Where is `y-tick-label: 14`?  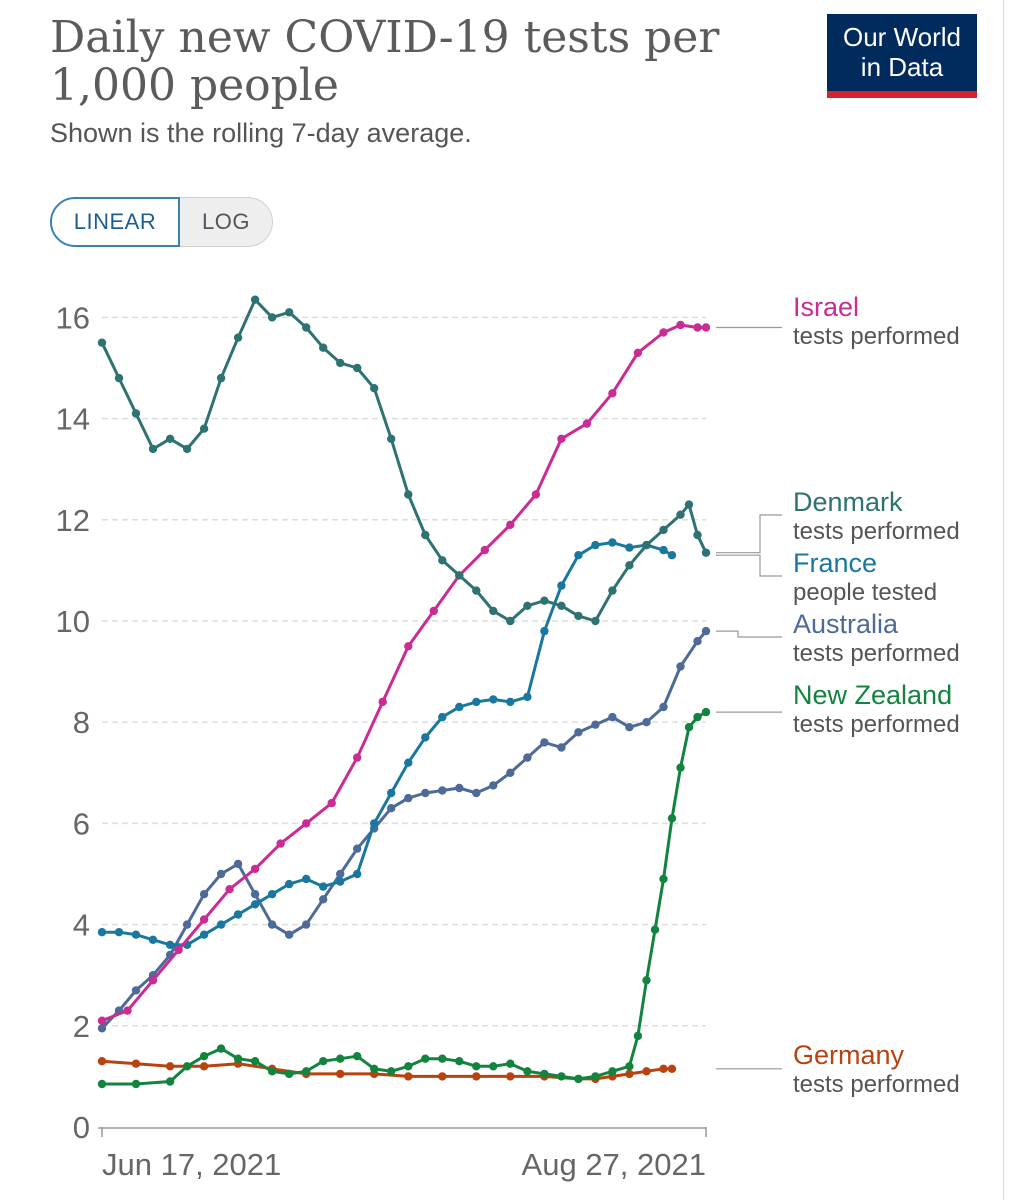
y-tick-label: 14 is located at coordinates (73, 419).